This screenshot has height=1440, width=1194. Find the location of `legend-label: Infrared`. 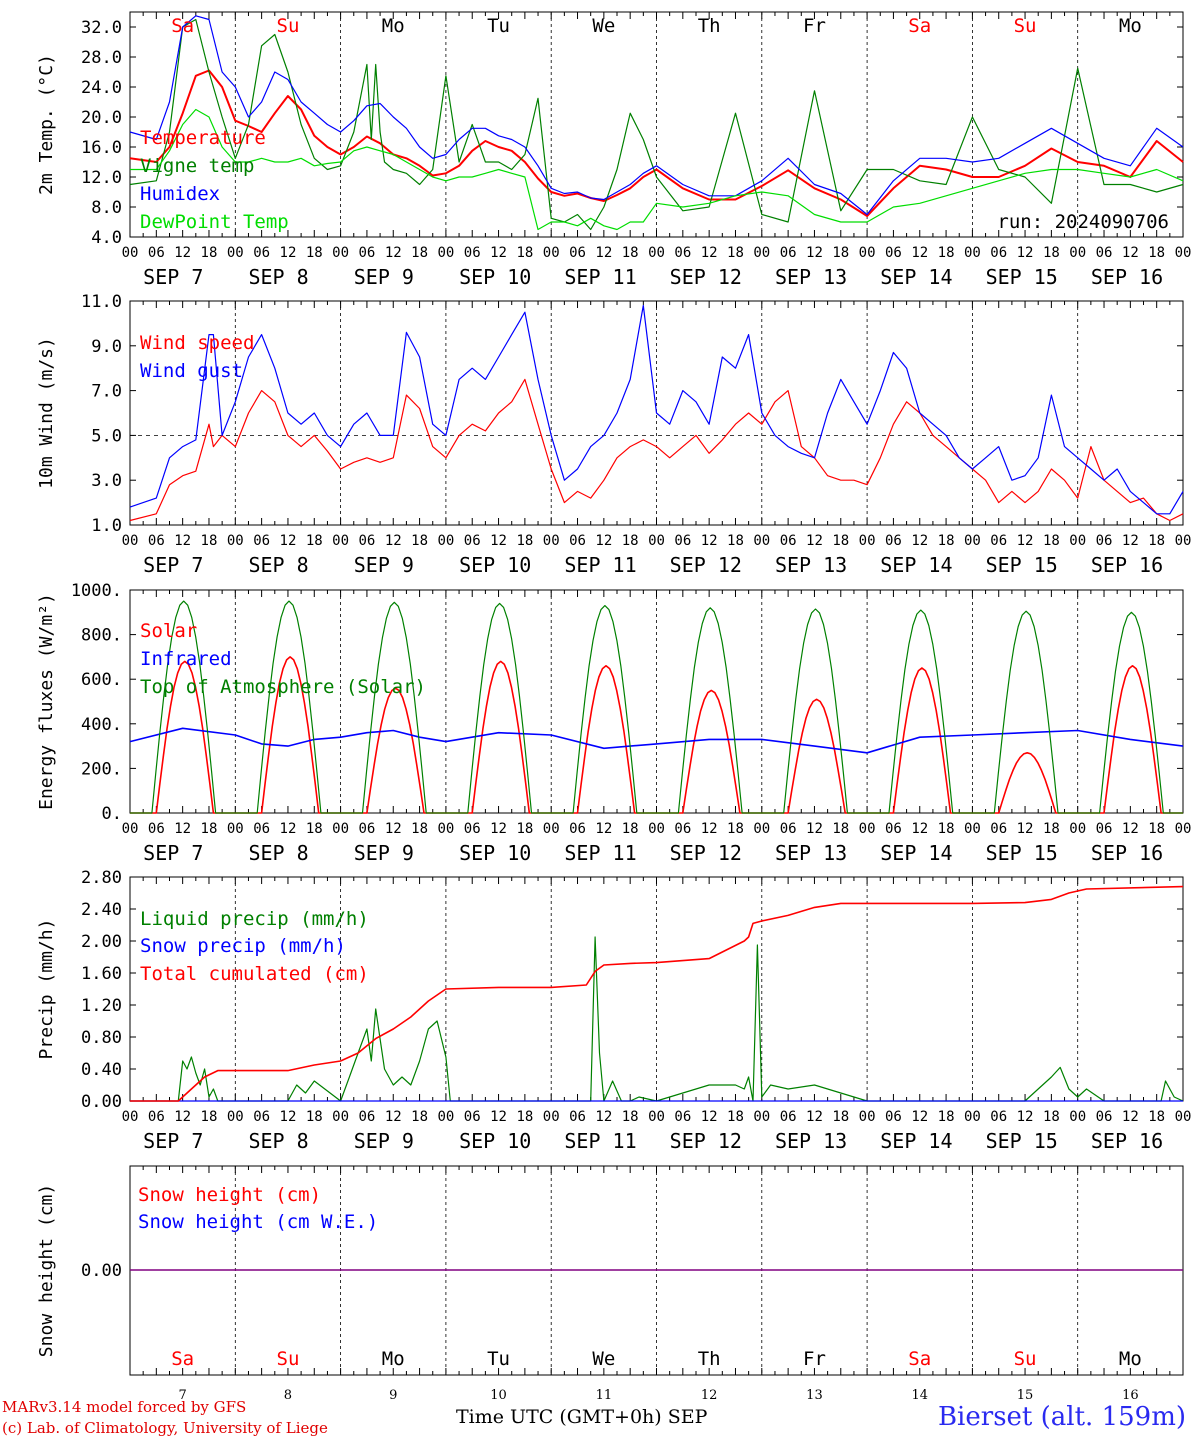

legend-label: Infrared is located at coordinates (186, 659).